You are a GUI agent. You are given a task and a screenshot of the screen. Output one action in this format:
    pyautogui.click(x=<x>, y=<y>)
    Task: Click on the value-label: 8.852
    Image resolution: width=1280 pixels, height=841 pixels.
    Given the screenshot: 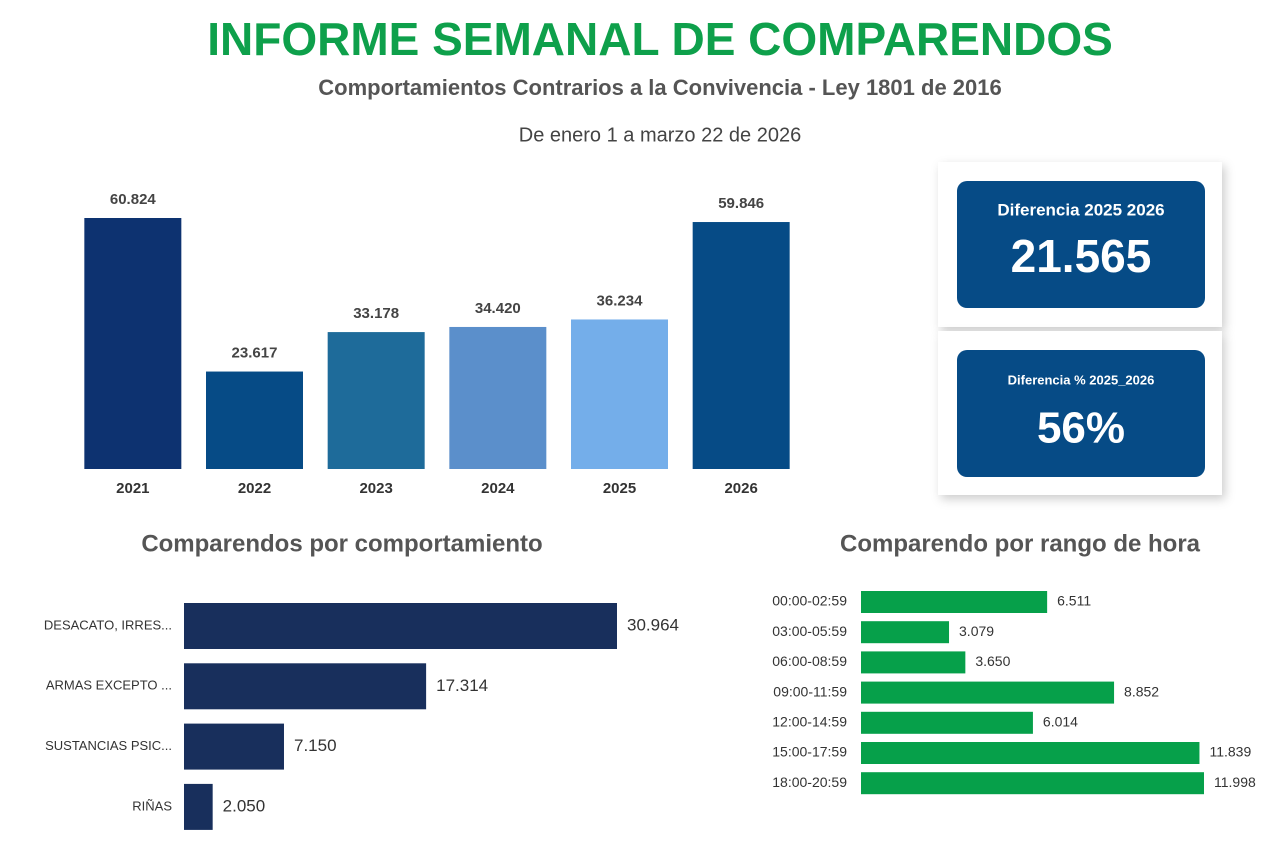 What is the action you would take?
    pyautogui.click(x=1141, y=691)
    